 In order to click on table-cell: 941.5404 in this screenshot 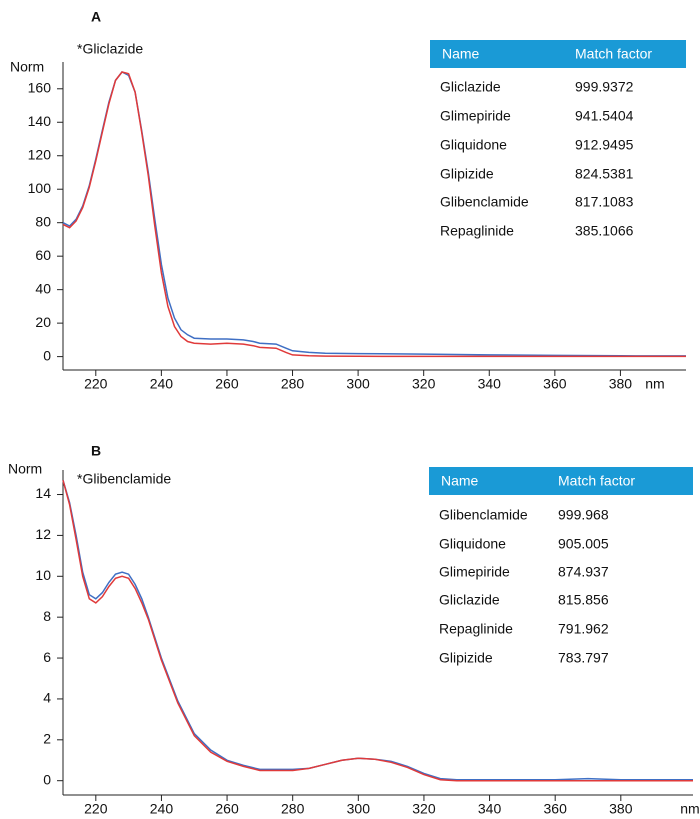, I will do `click(604, 116)`.